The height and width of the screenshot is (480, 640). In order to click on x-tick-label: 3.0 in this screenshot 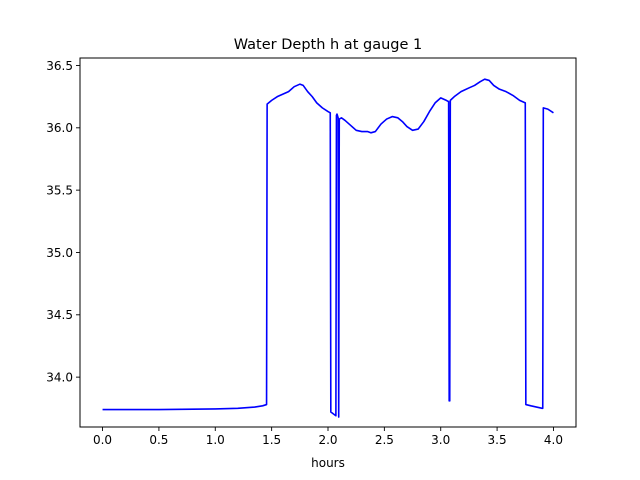, I will do `click(440, 440)`.